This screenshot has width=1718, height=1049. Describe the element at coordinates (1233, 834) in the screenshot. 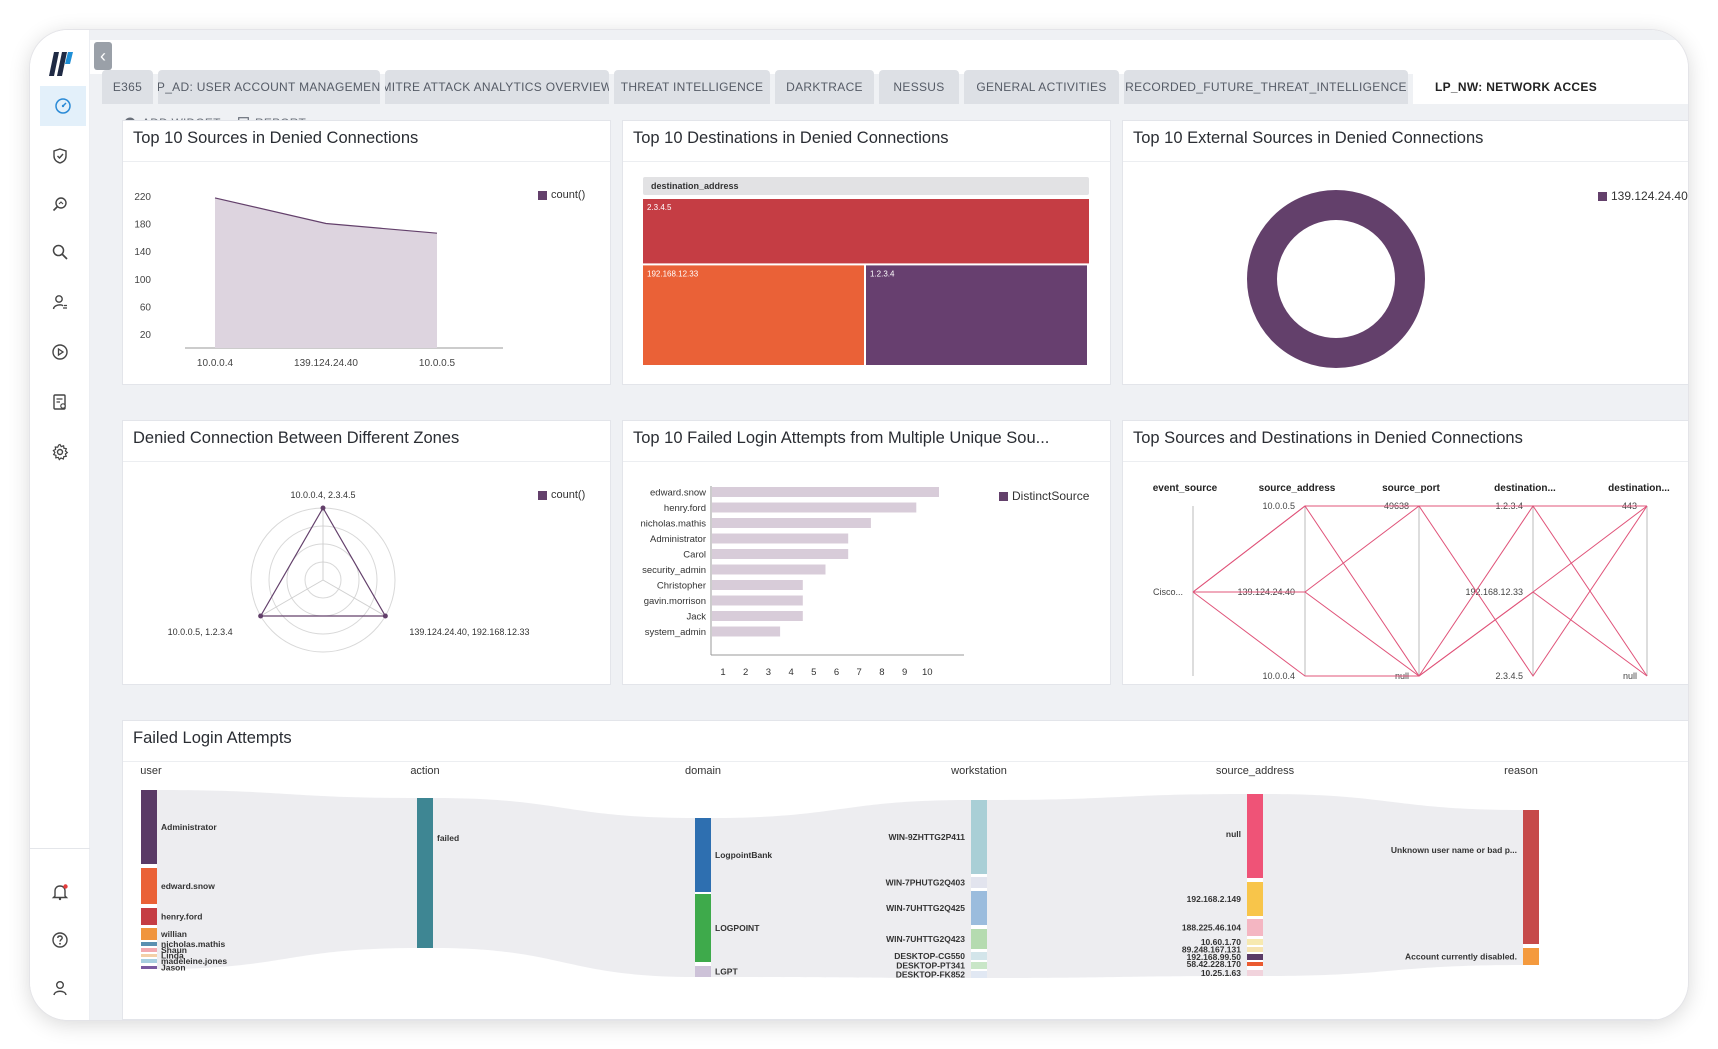

I see `sankey-node-label: null` at that location.